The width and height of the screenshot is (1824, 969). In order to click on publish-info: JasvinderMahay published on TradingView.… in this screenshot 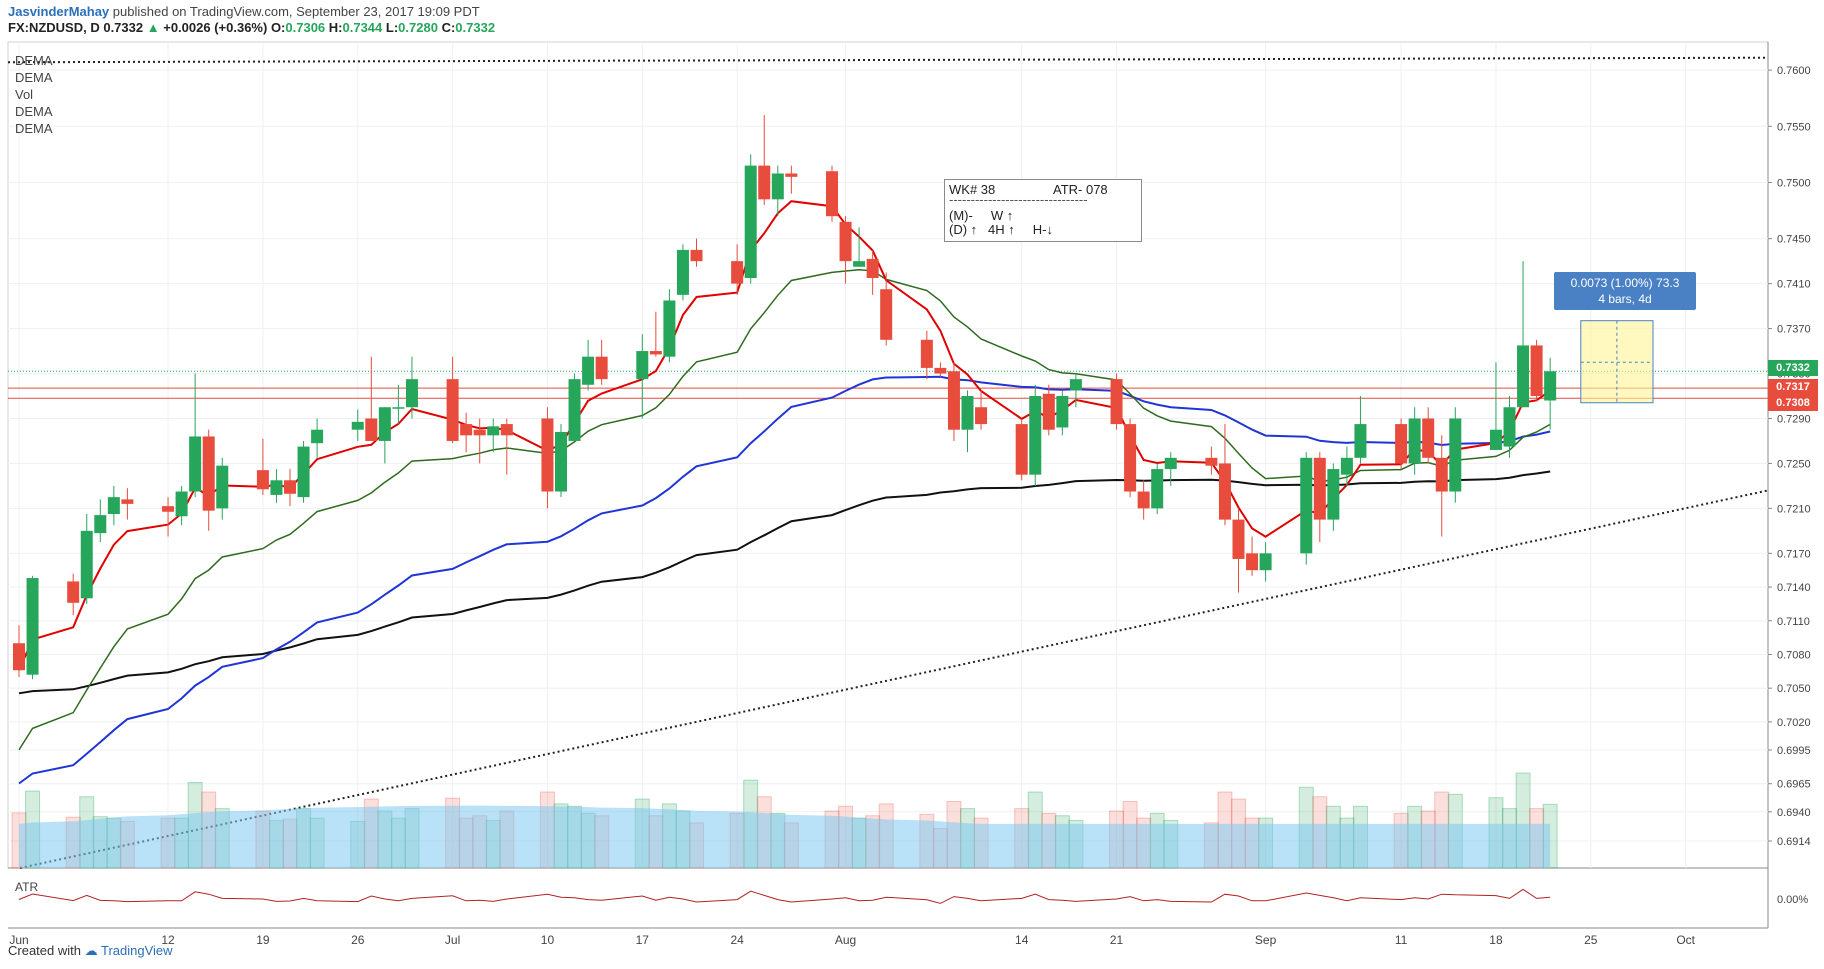, I will do `click(244, 11)`.